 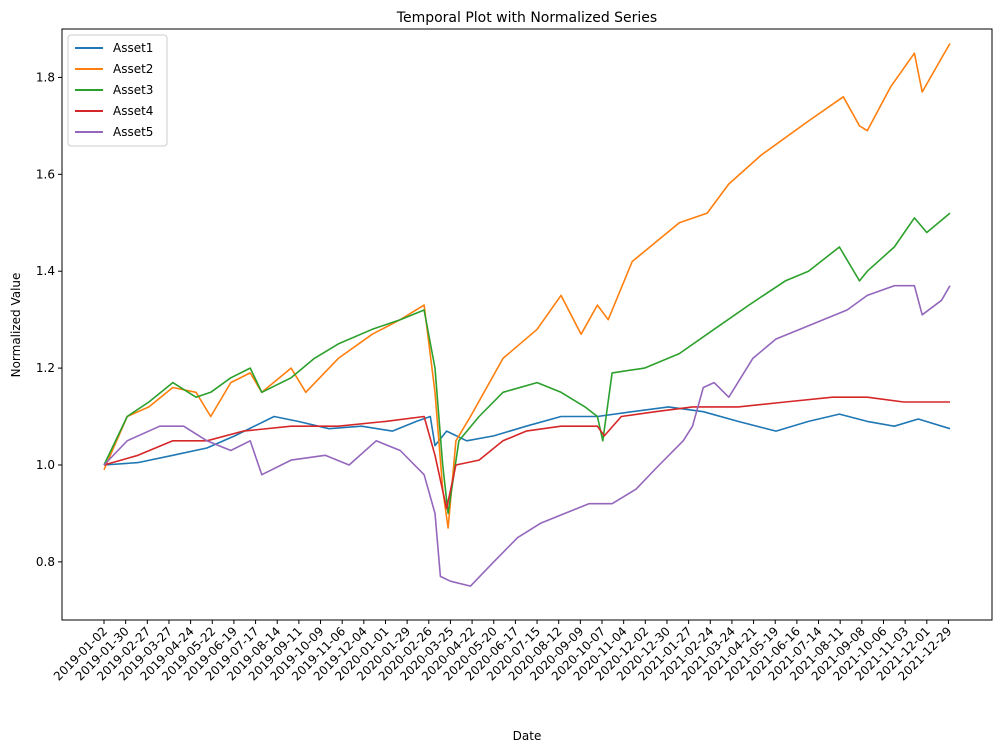 What do you see at coordinates (45, 465) in the screenshot?
I see `y-tick-label: 1.0` at bounding box center [45, 465].